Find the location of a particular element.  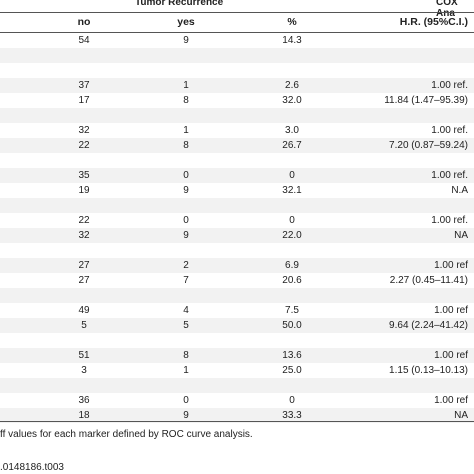

column-header-yes: yes is located at coordinates (186, 22).